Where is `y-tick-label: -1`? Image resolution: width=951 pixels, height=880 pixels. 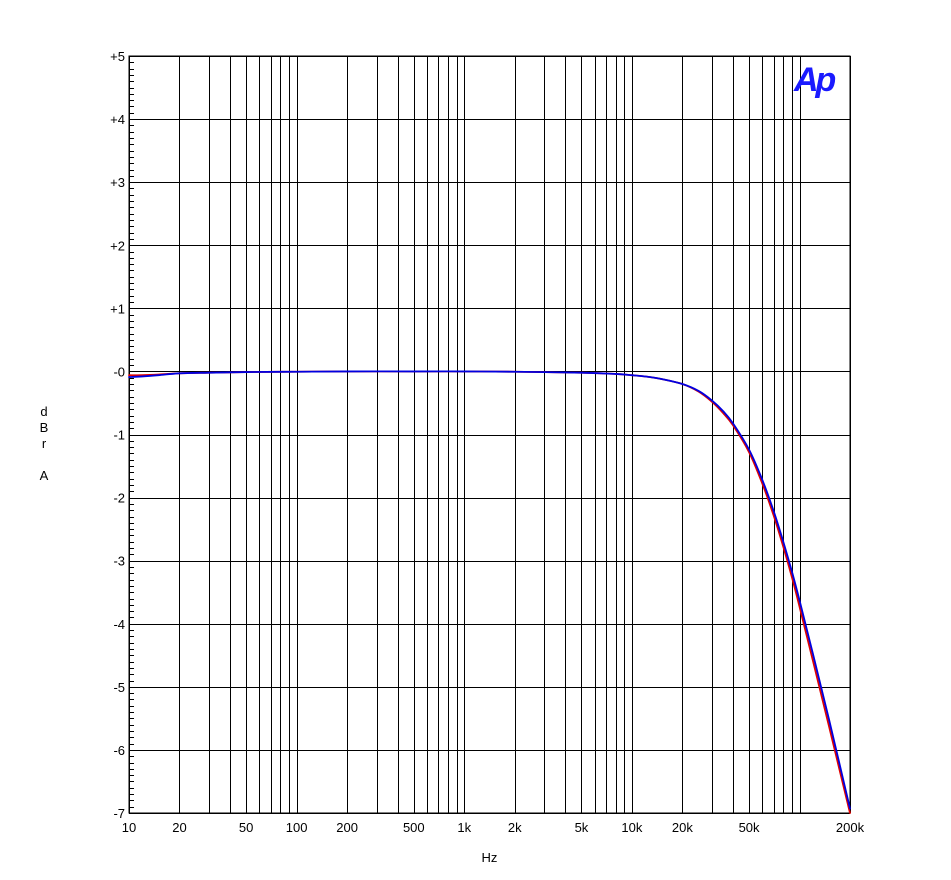 y-tick-label: -1 is located at coordinates (119, 435).